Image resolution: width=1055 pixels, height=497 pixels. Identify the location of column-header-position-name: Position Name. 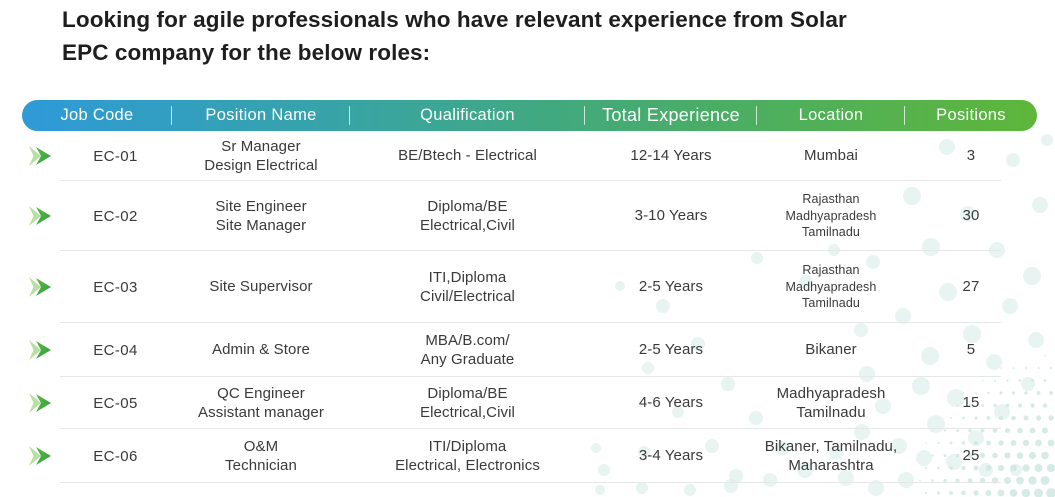
(261, 115).